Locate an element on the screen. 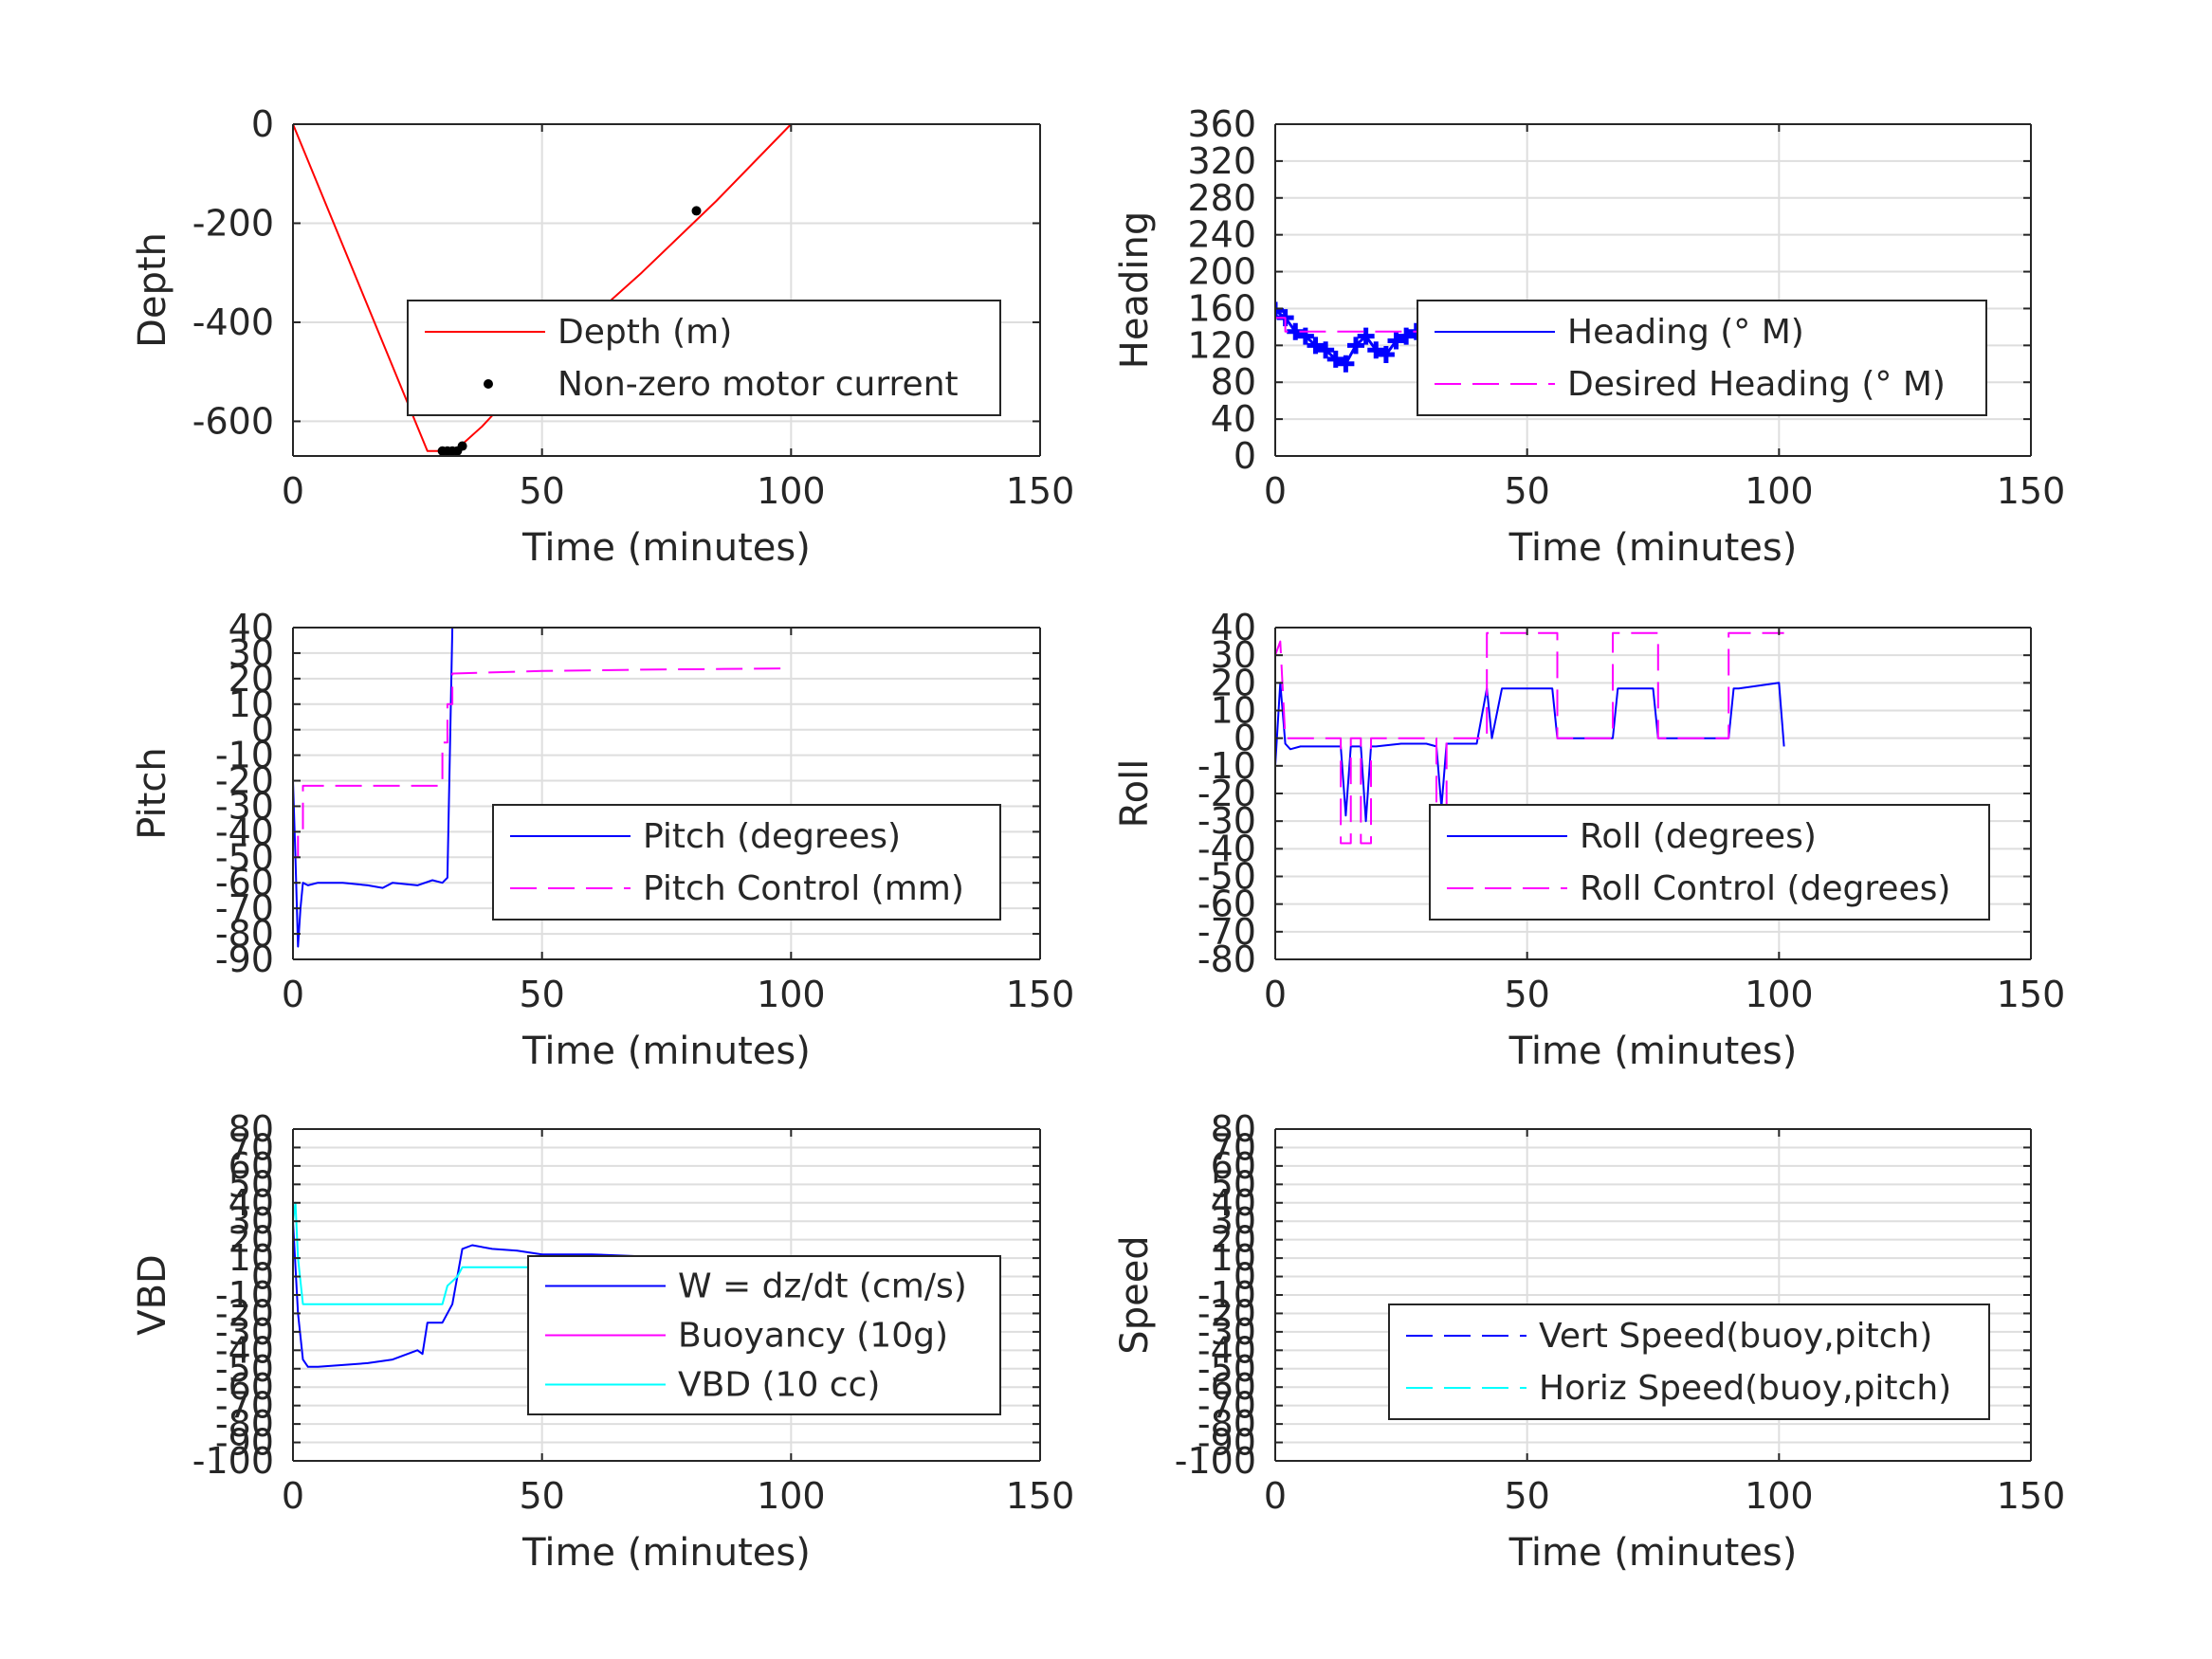 Image resolution: width=2212 pixels, height=1659 pixels. y-tick-label: 320 is located at coordinates (1221, 161).